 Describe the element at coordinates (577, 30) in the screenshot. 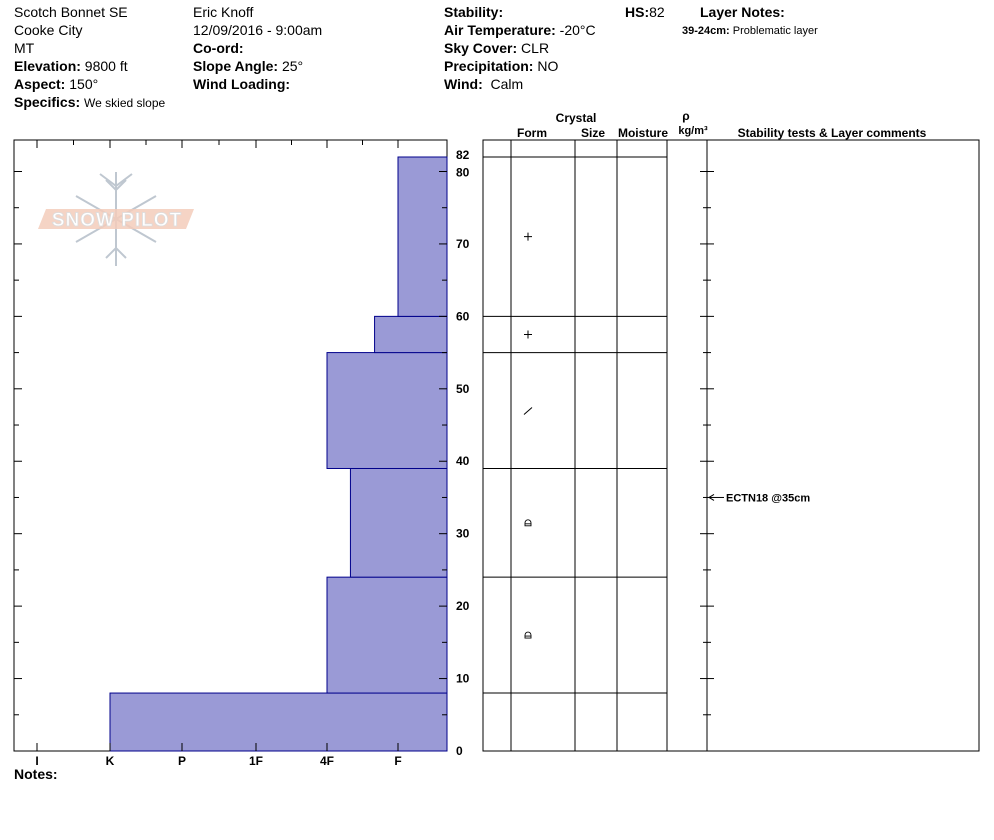

I see `air-temp-value: -20°C` at that location.